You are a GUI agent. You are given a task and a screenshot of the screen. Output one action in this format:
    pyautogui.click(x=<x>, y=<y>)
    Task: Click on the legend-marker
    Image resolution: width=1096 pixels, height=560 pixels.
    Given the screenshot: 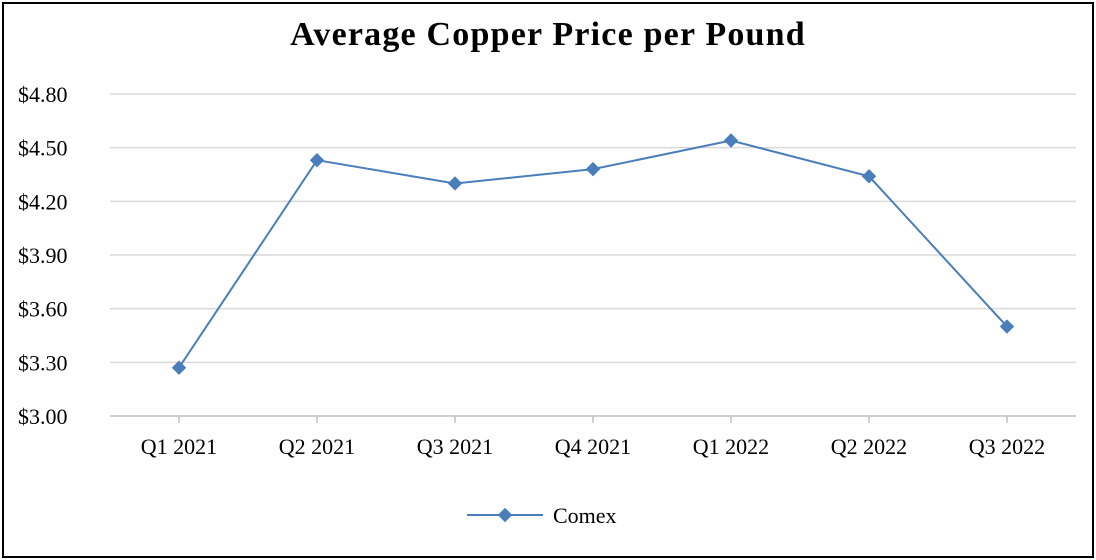 What is the action you would take?
    pyautogui.click(x=505, y=515)
    